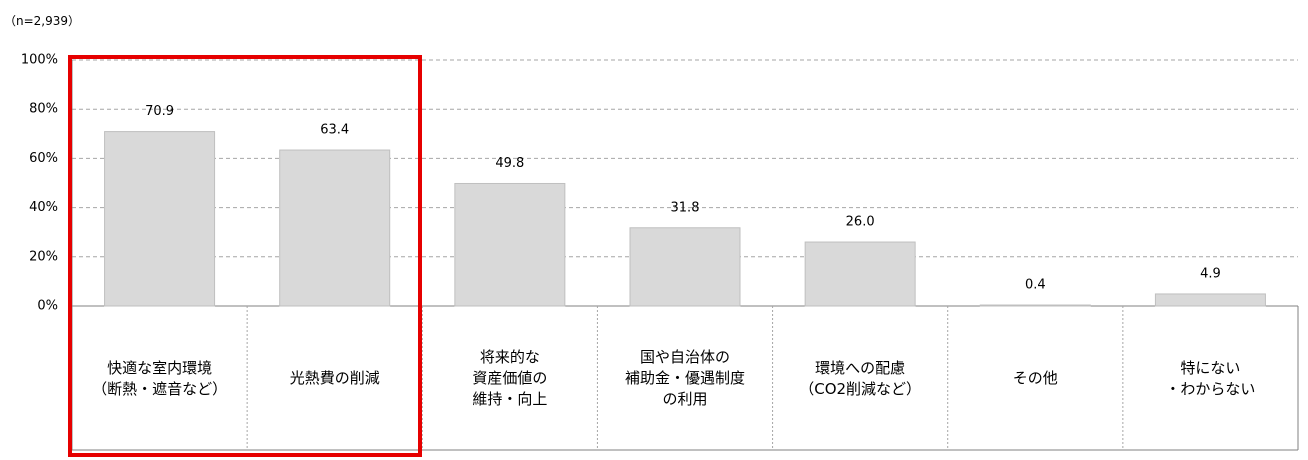  I want to click on category-label: 国や自治体の 補助金・優遇制度 の利用, so click(684, 378).